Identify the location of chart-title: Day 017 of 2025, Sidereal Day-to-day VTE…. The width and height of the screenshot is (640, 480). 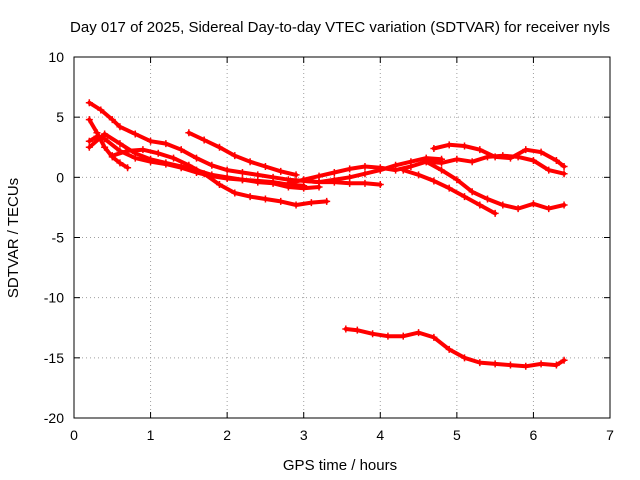
(340, 27).